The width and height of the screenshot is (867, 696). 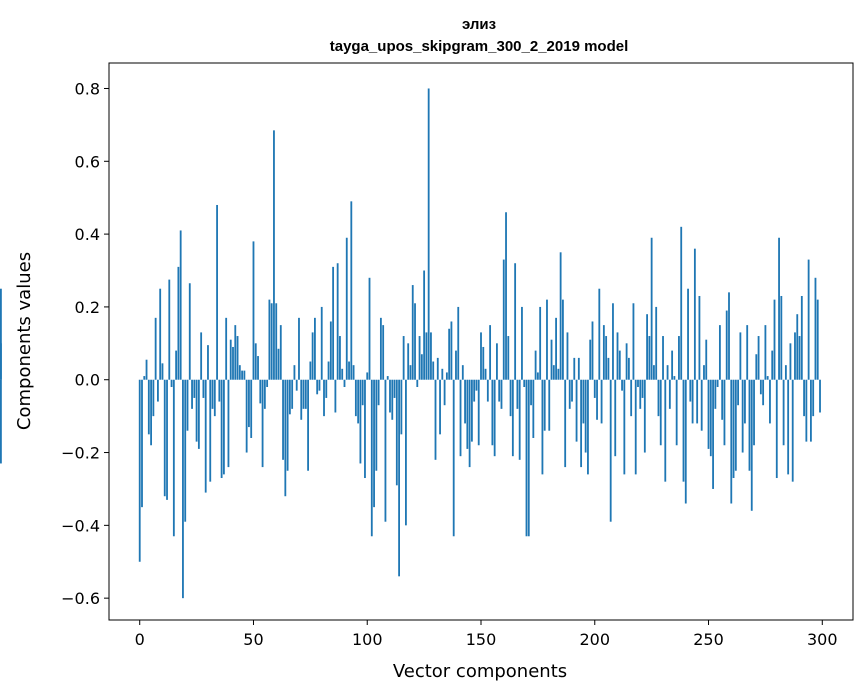 What do you see at coordinates (367, 639) in the screenshot?
I see `x-tick-label: 100` at bounding box center [367, 639].